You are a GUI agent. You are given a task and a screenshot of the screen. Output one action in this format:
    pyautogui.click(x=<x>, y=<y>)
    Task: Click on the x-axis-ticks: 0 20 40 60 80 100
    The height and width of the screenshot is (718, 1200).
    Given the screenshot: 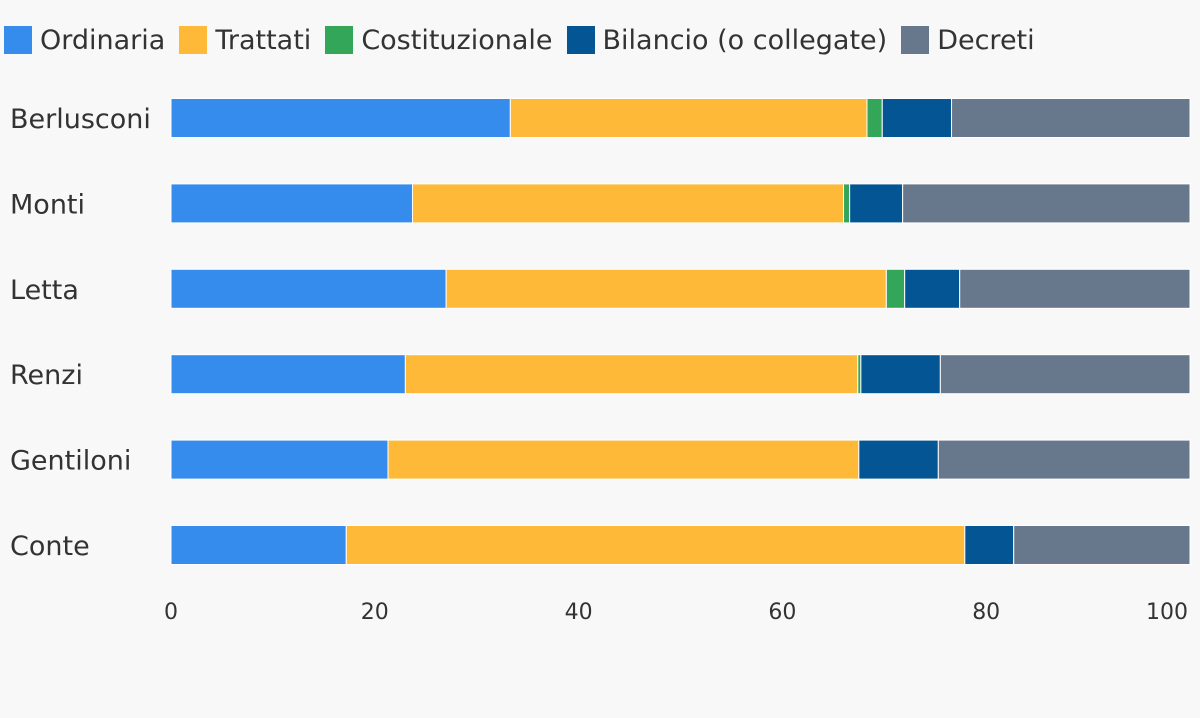 What is the action you would take?
    pyautogui.click(x=676, y=612)
    